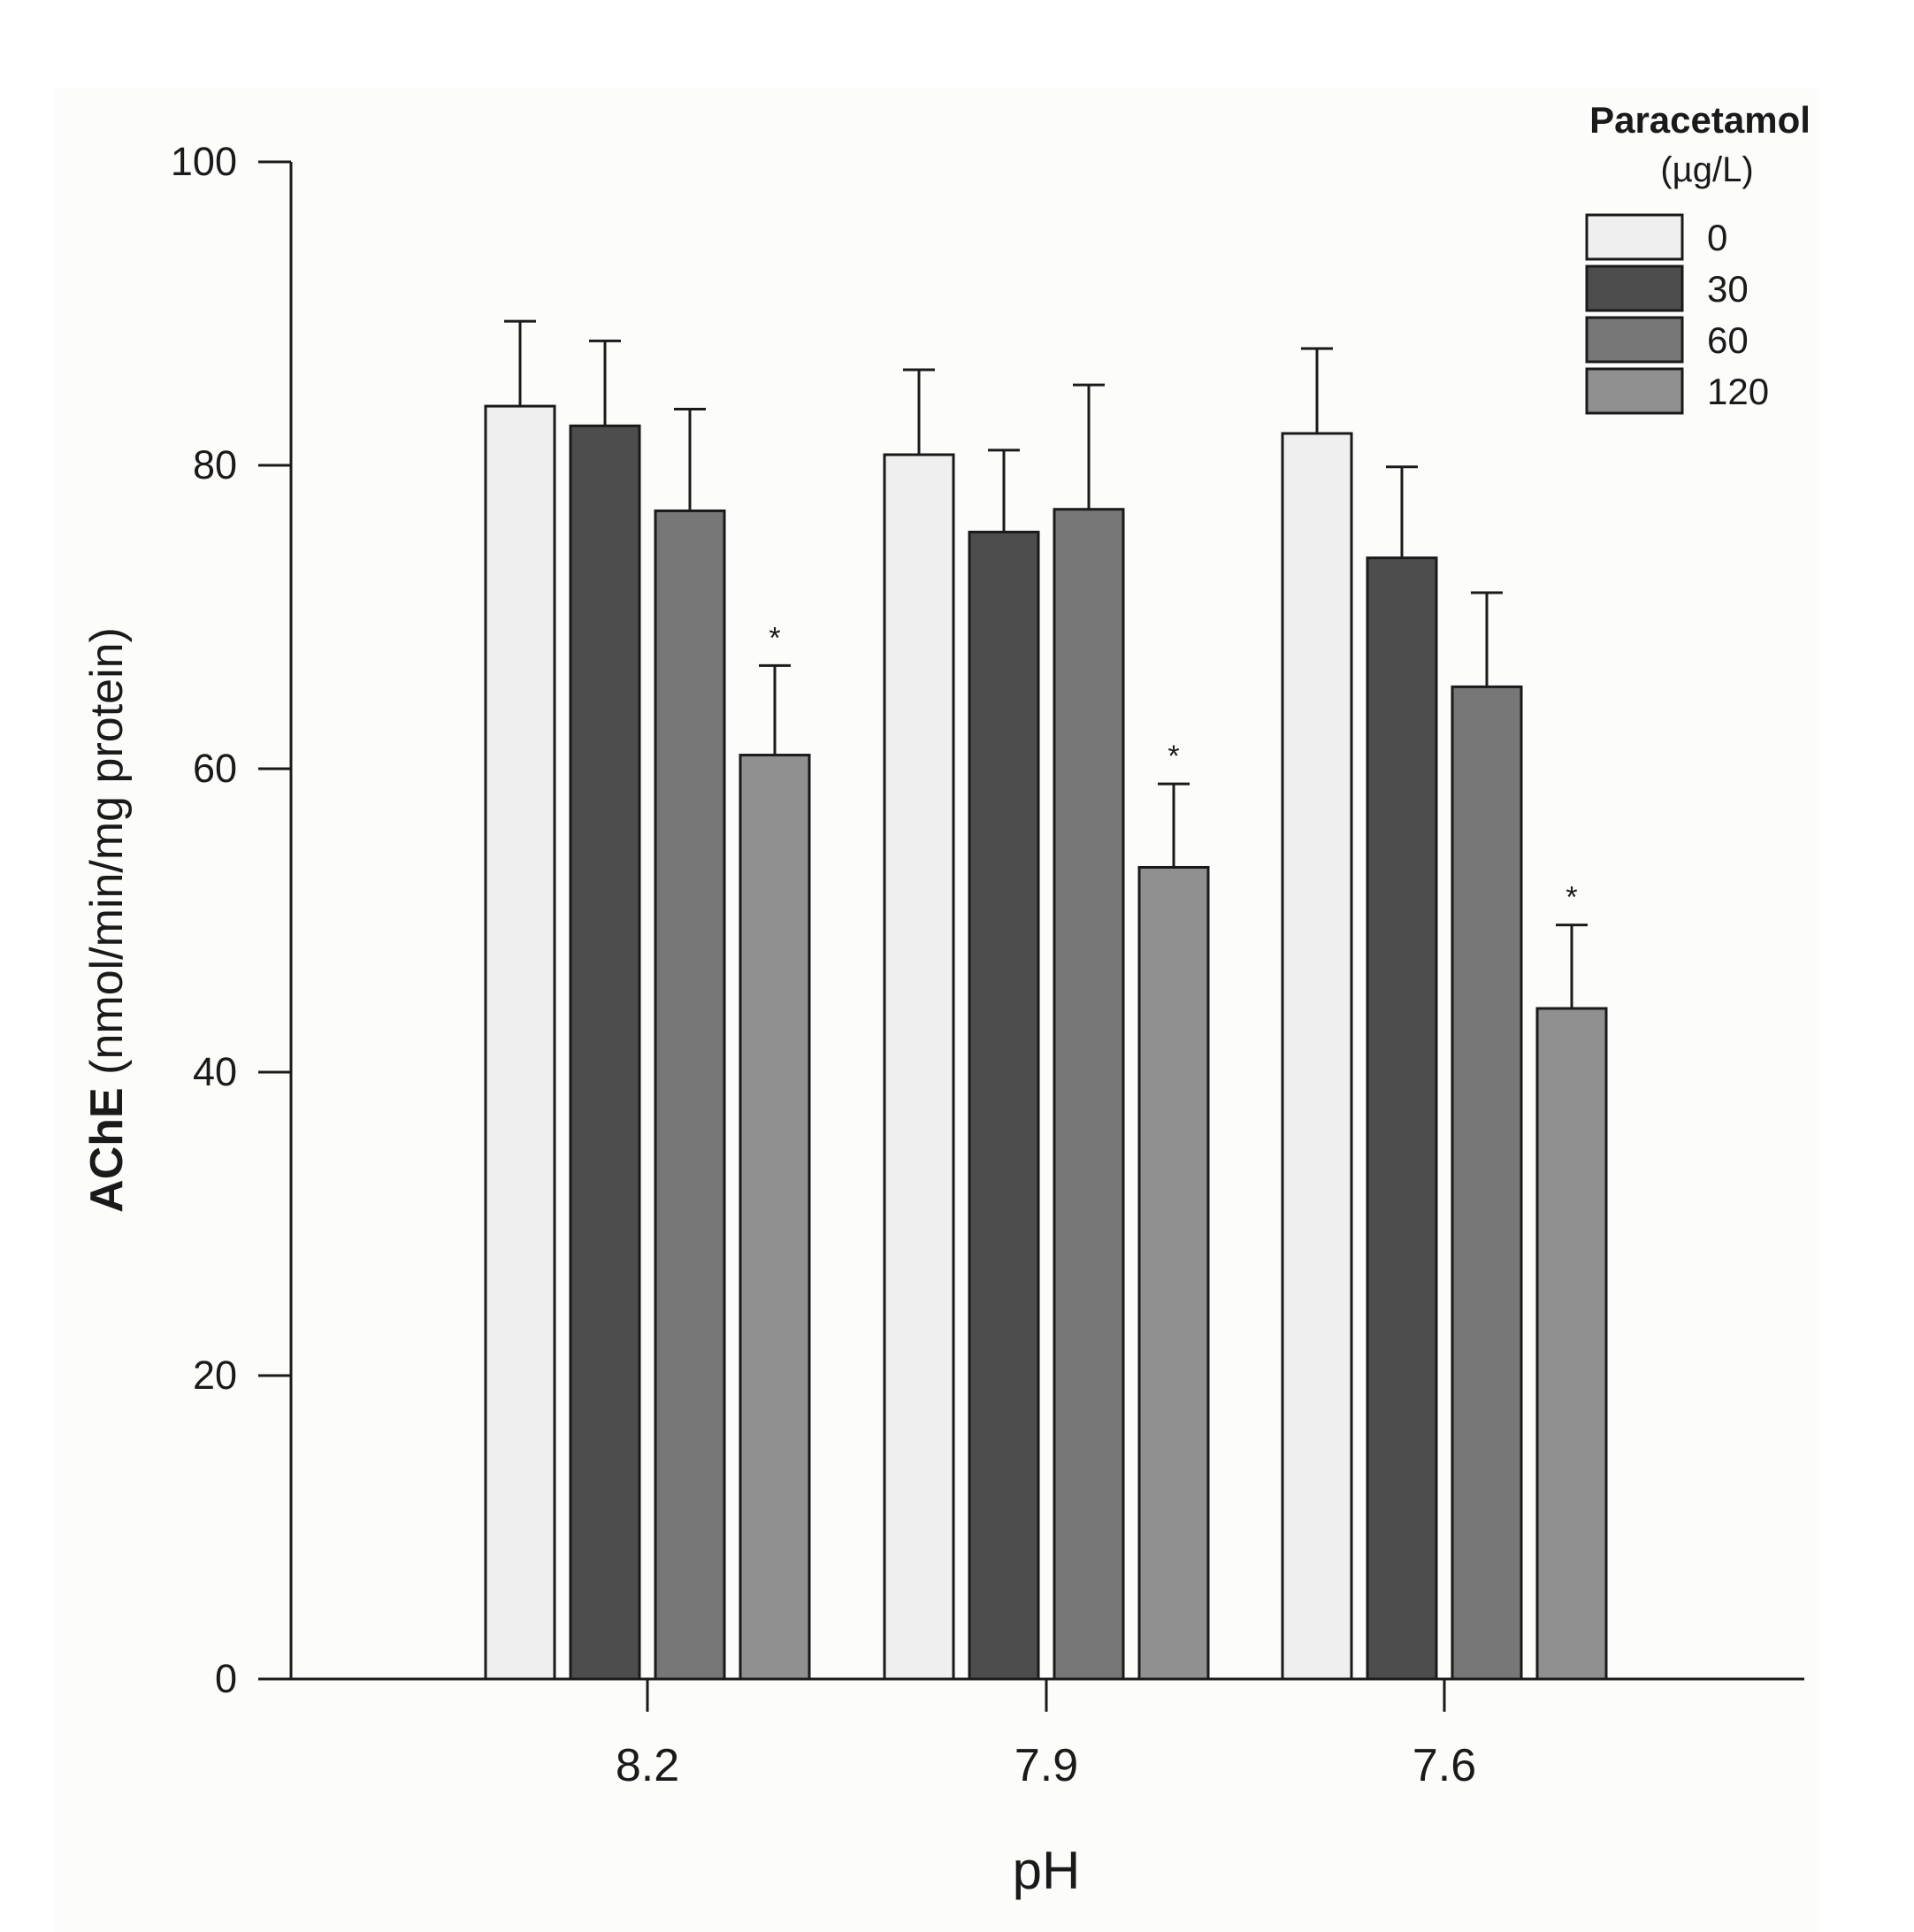 The width and height of the screenshot is (1914, 1932). Describe the element at coordinates (215, 768) in the screenshot. I see `y-tick-label: 60` at that location.